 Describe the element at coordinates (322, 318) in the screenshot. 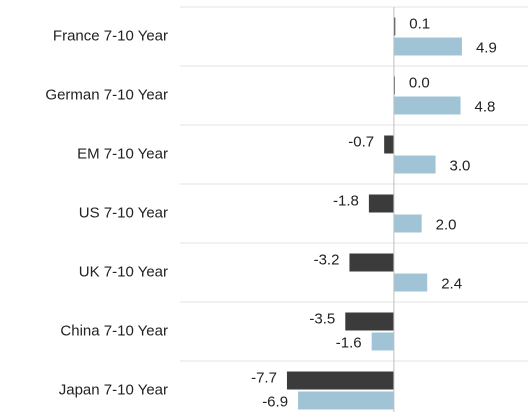

I see `value-label: -3.5` at that location.